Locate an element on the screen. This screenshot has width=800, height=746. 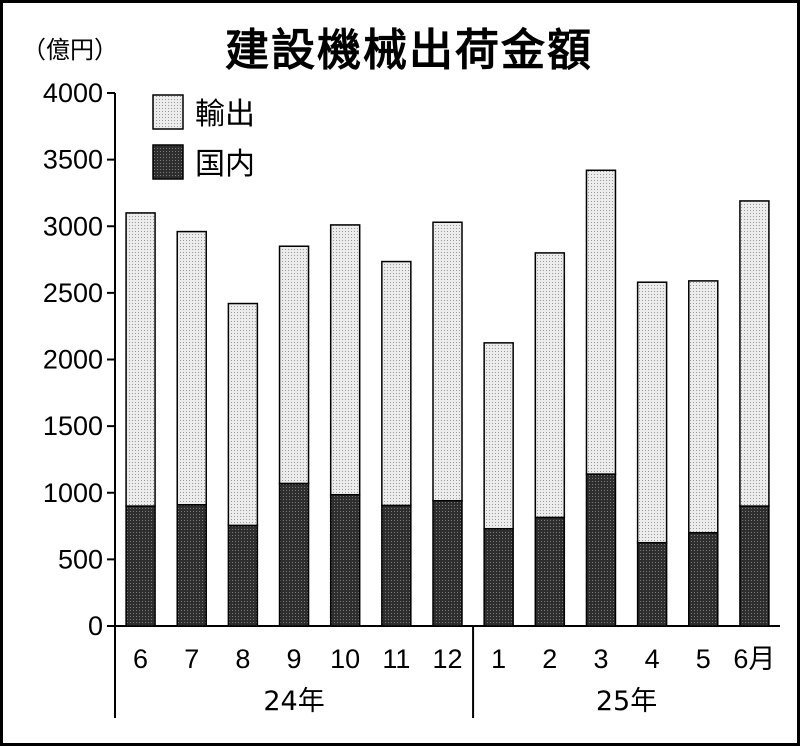
x-tick-label: 6 is located at coordinates (140, 659).